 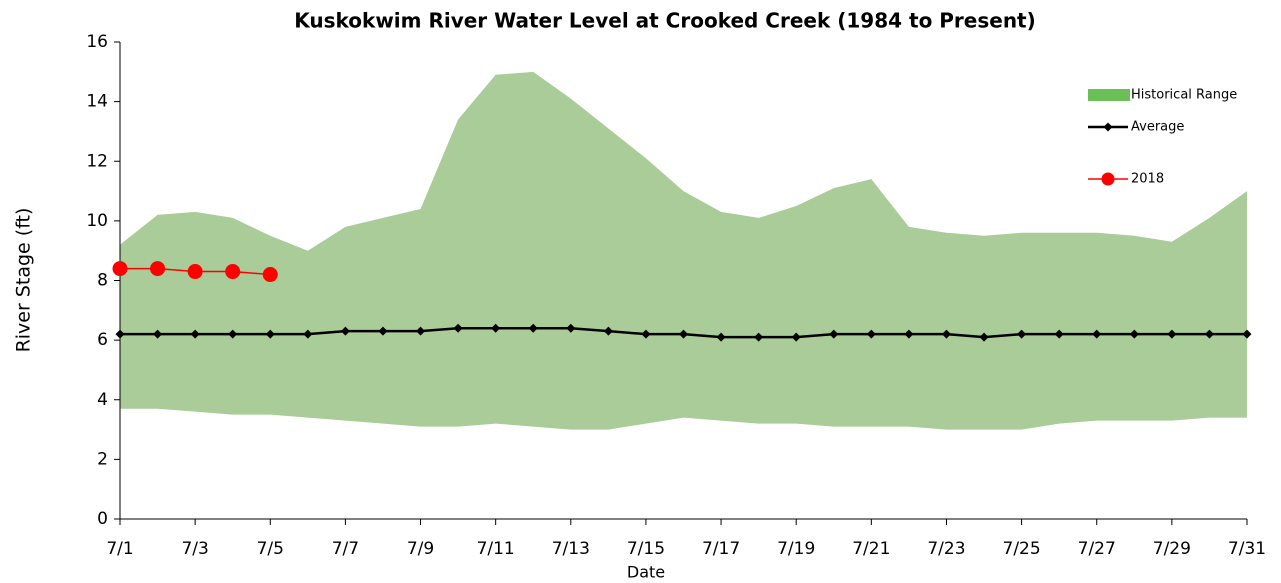 What do you see at coordinates (796, 549) in the screenshot?
I see `x-tick-label: 7/19` at bounding box center [796, 549].